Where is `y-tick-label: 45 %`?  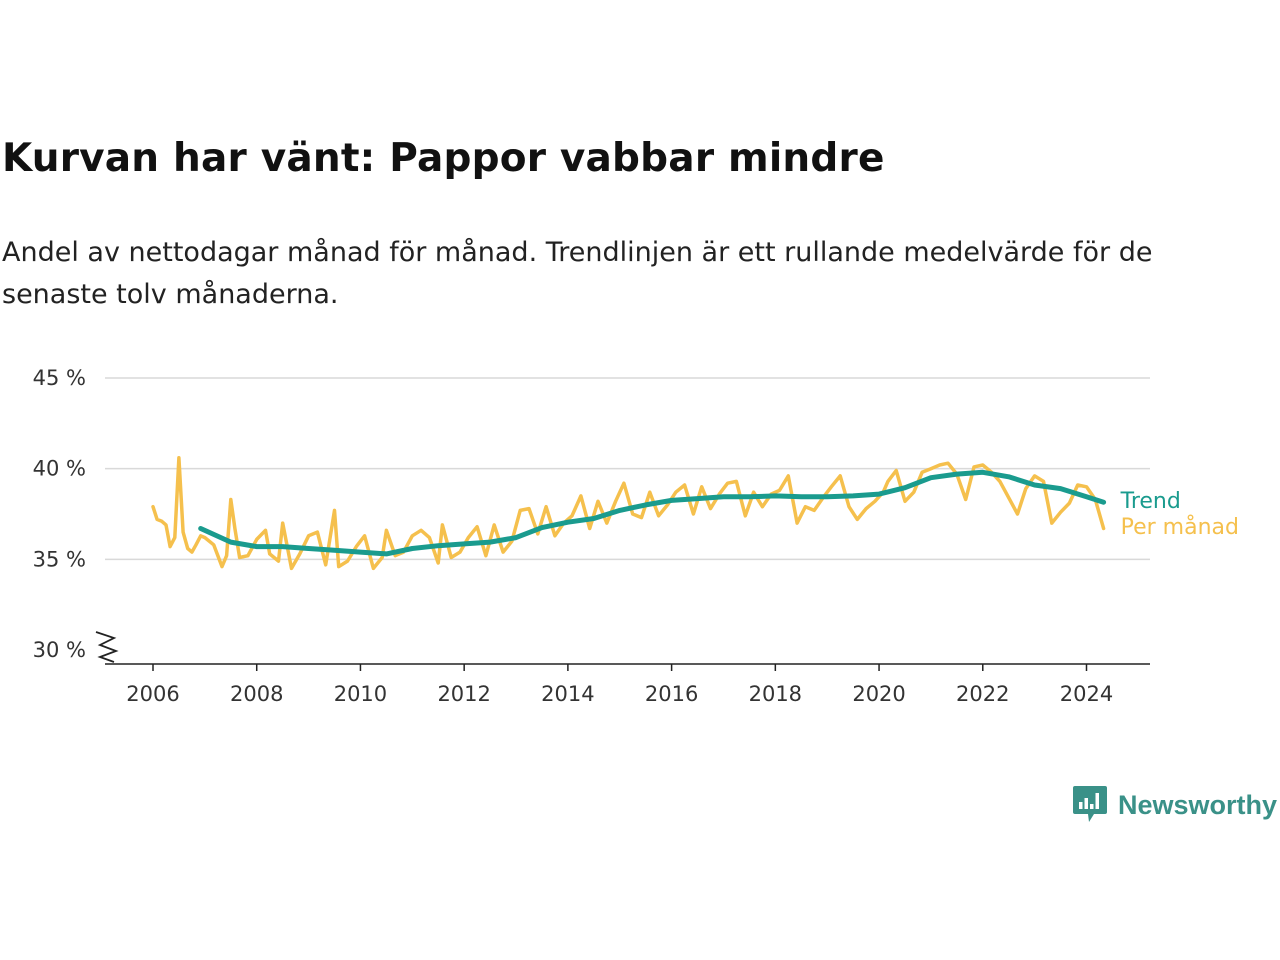
y-tick-label: 45 % is located at coordinates (59, 378).